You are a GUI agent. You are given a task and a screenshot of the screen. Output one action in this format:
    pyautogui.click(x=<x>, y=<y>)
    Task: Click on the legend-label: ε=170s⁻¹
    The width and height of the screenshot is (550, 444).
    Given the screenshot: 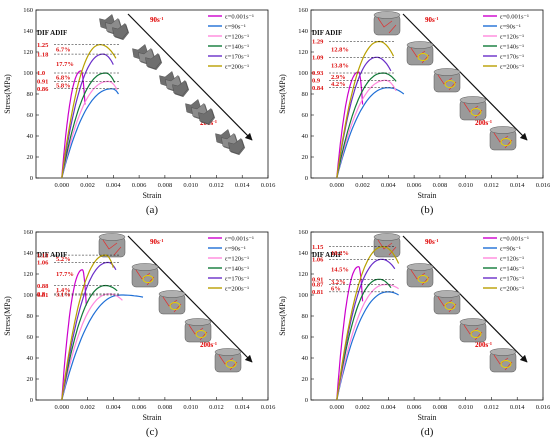 What is the action you would take?
    pyautogui.click(x=237, y=278)
    